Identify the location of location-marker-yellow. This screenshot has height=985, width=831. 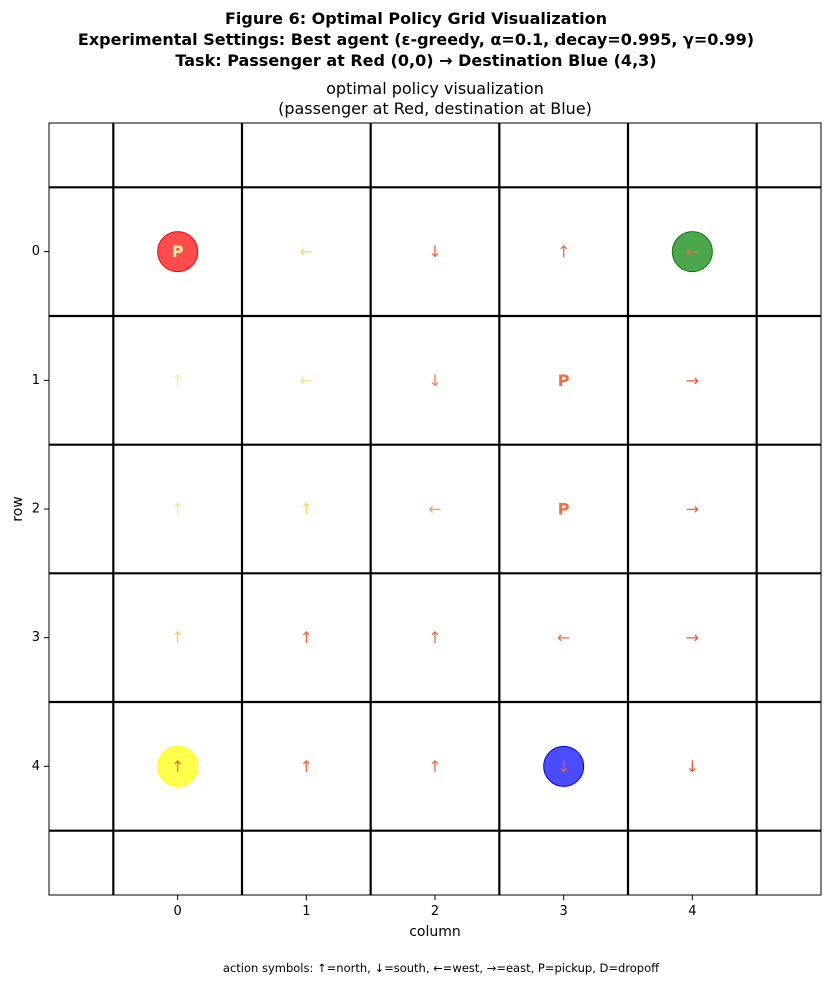
(178, 766).